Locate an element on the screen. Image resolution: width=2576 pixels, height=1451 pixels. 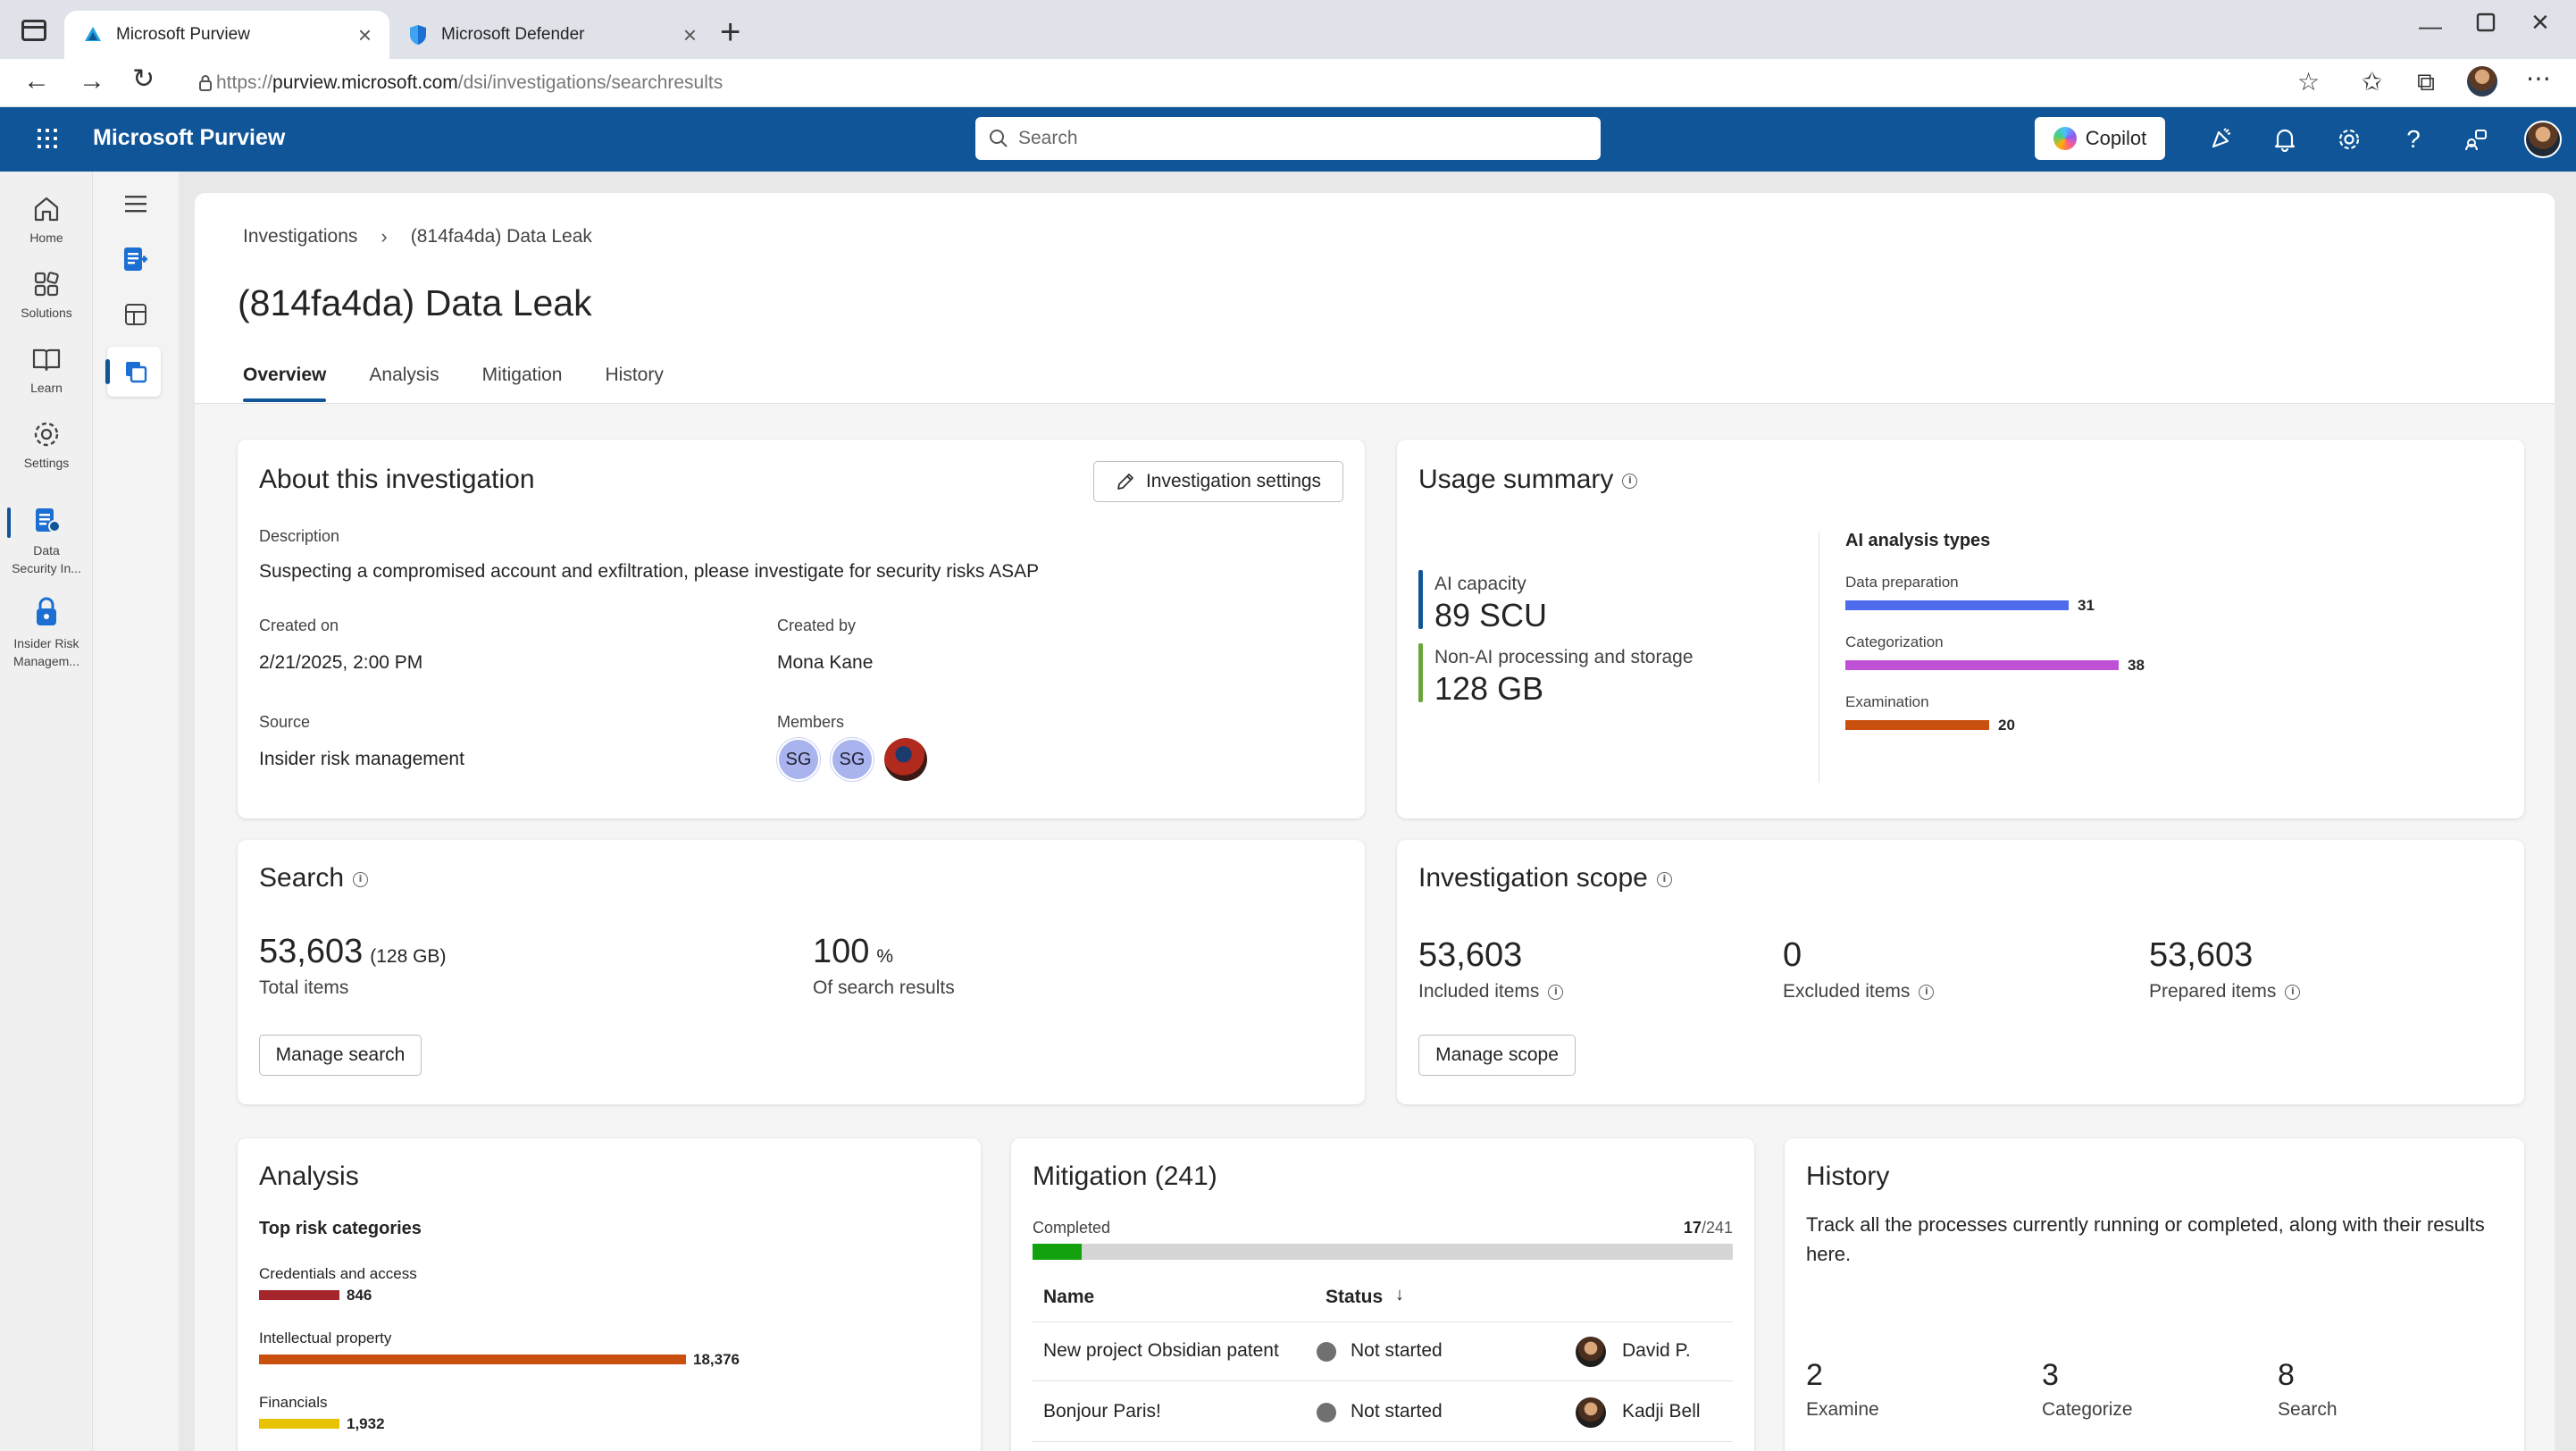
about-card-title: About this investigation is located at coordinates (397, 479).